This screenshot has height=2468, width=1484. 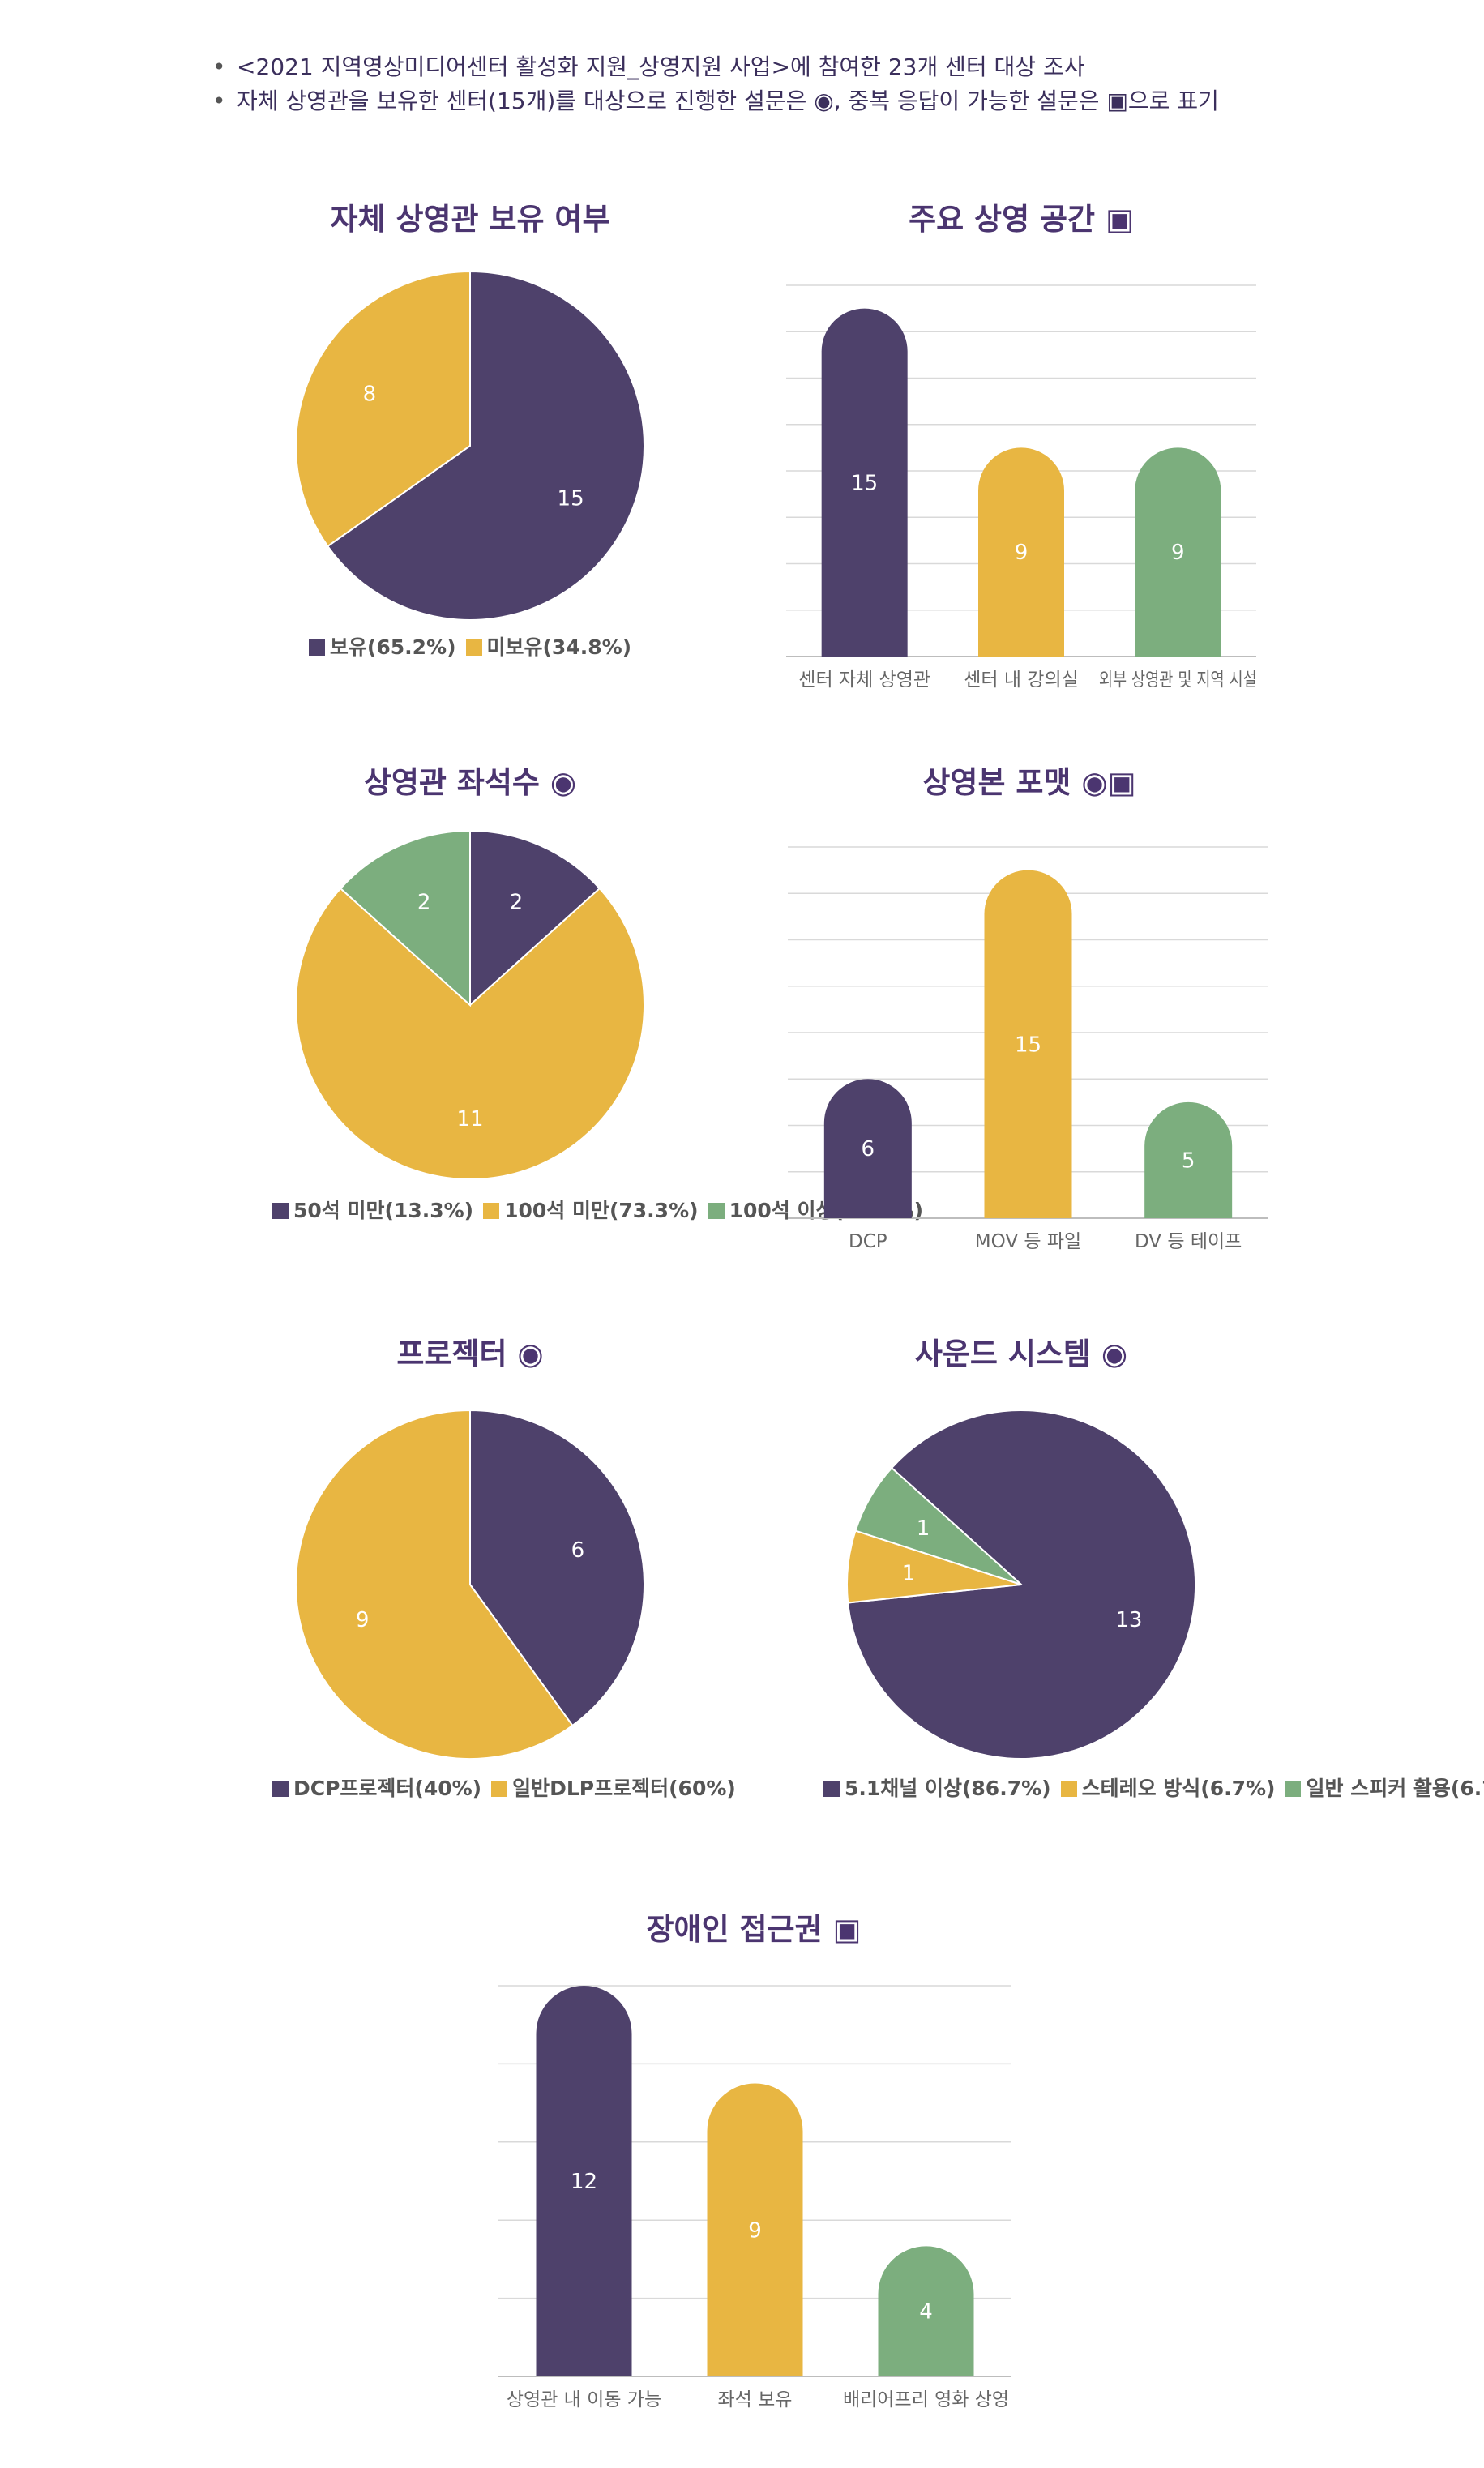 I want to click on legend-label: 일반DLP프로젝터(60%), so click(x=624, y=1788).